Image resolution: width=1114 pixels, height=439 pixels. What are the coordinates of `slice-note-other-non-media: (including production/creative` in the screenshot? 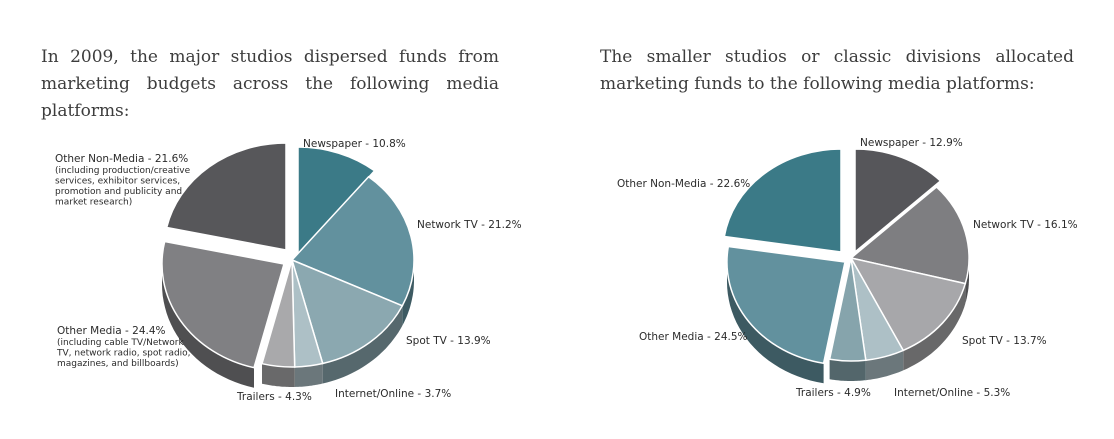 It's located at (123, 171).